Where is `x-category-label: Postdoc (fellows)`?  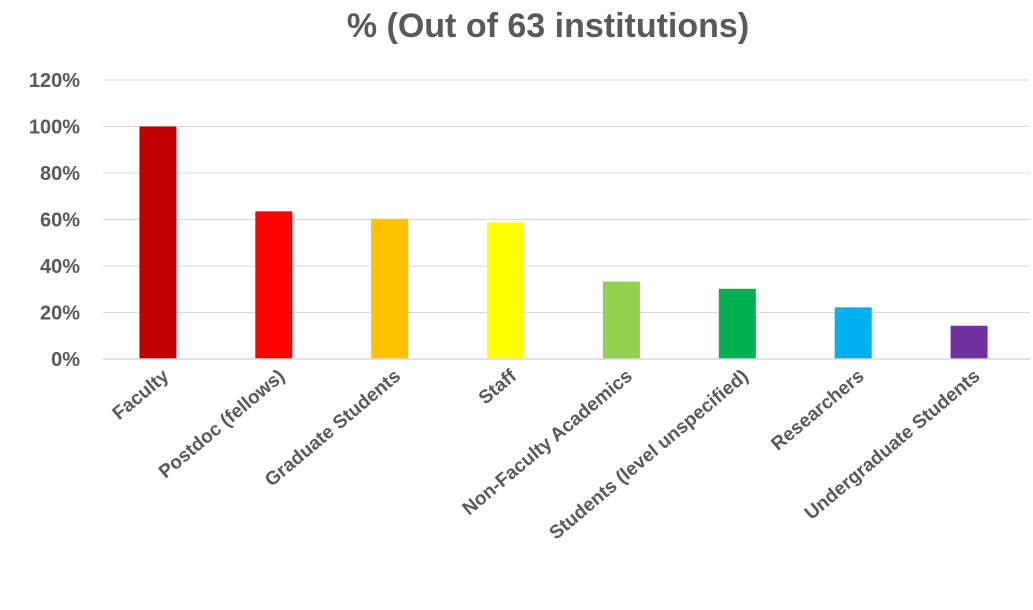 x-category-label: Postdoc (fellows) is located at coordinates (222, 424).